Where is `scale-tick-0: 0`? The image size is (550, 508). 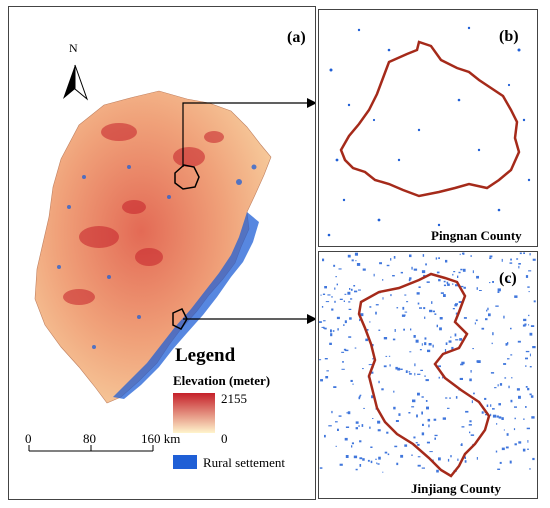
scale-tick-0: 0 is located at coordinates (28, 438).